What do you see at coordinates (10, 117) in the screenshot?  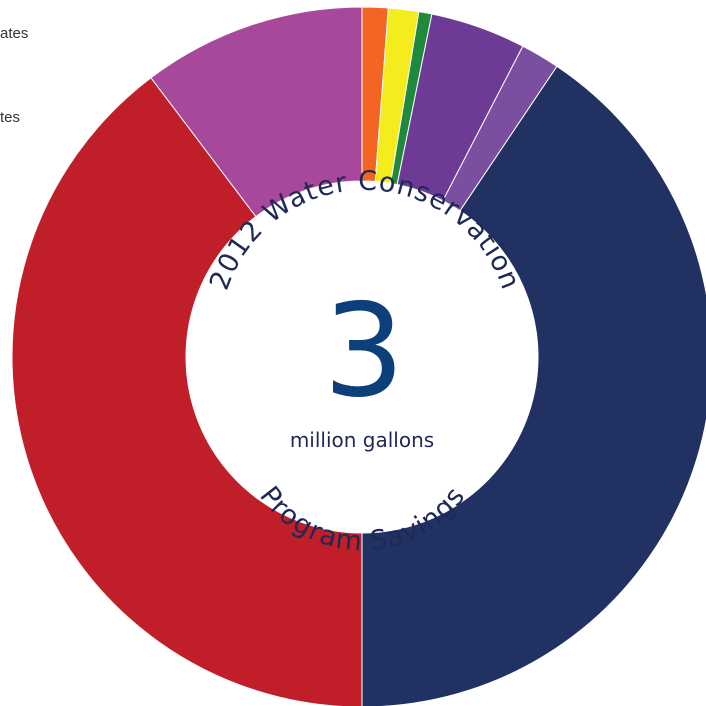 I see `legend-label-fragment-2: tes` at bounding box center [10, 117].